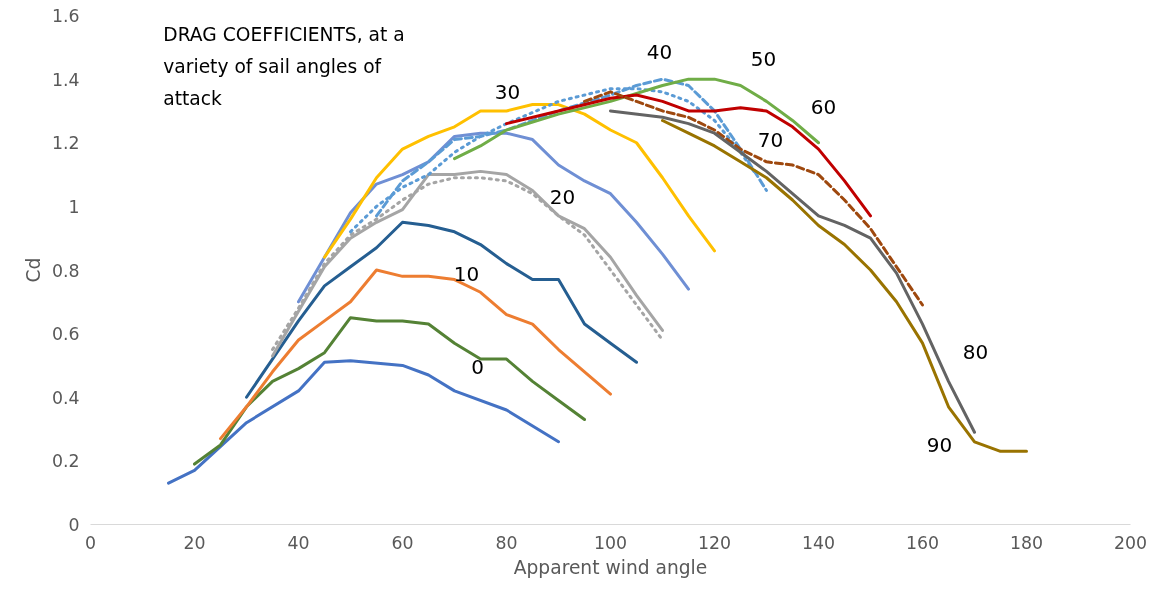 The image size is (1169, 589). I want to click on series-label: 0, so click(477, 367).